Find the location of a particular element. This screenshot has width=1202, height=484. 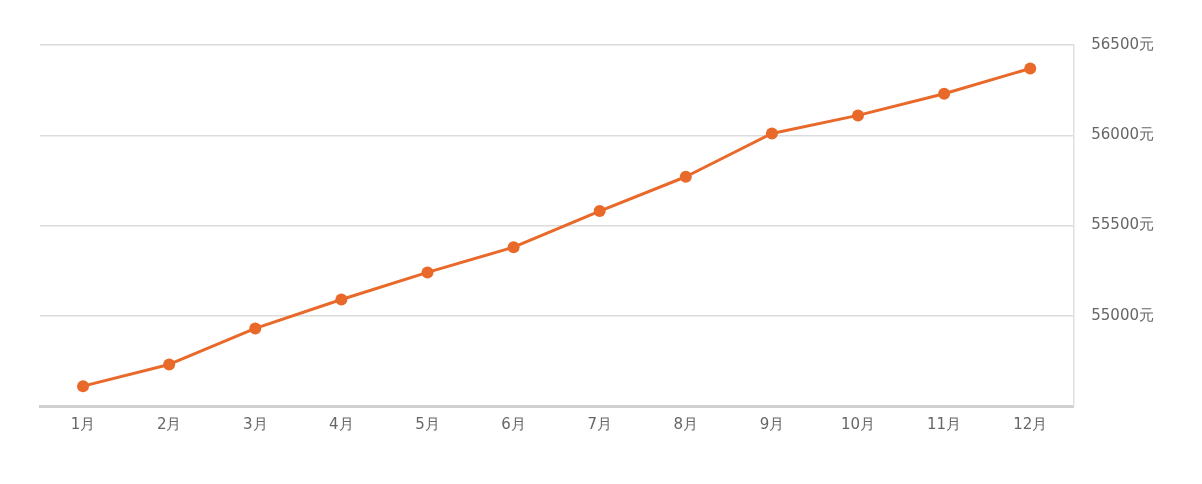

x-tick-label: 3月 is located at coordinates (255, 423).